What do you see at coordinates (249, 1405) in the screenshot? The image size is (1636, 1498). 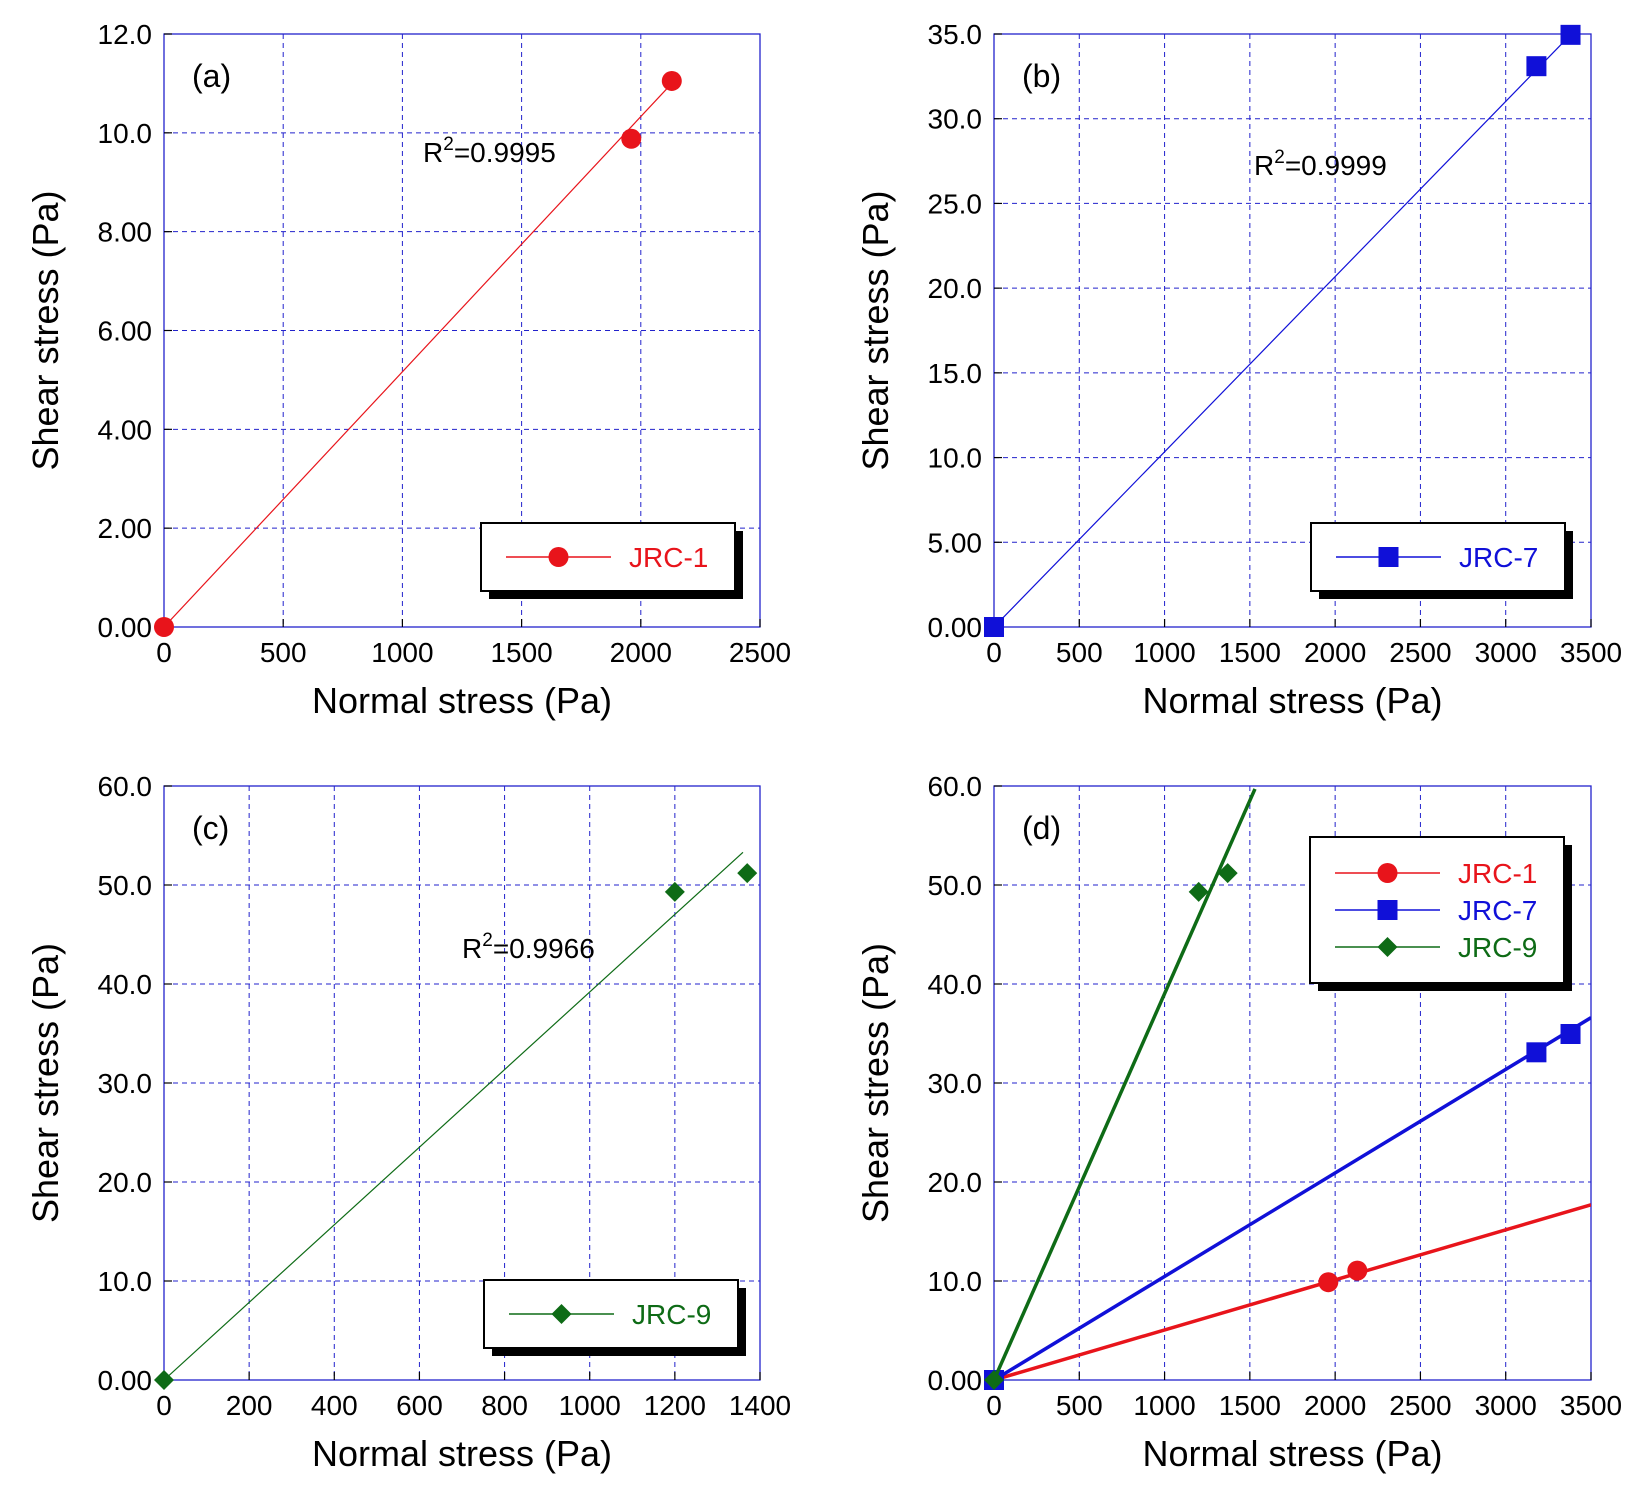 I see `x-tick-label: 200` at bounding box center [249, 1405].